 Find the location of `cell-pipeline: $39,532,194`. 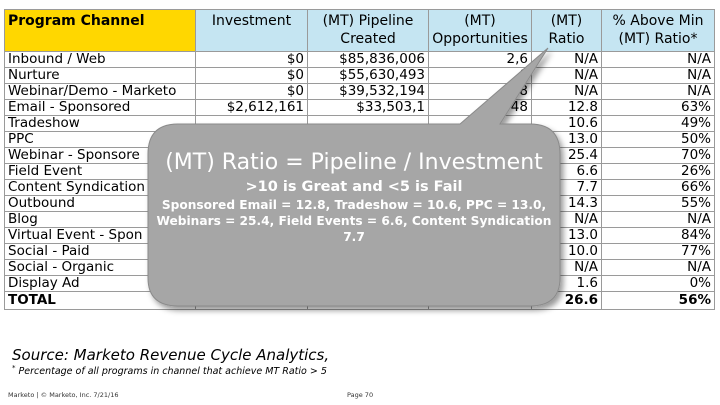

cell-pipeline: $39,532,194 is located at coordinates (368, 91).